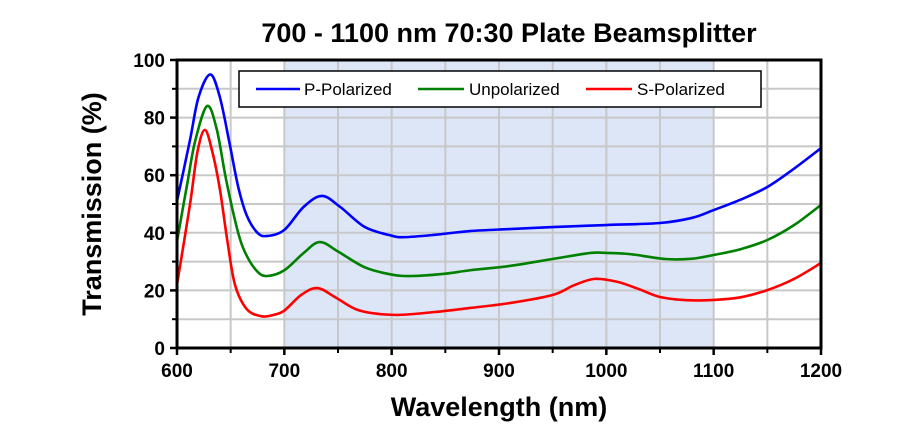 The height and width of the screenshot is (440, 924). What do you see at coordinates (392, 371) in the screenshot?
I see `x-tick-label: 800` at bounding box center [392, 371].